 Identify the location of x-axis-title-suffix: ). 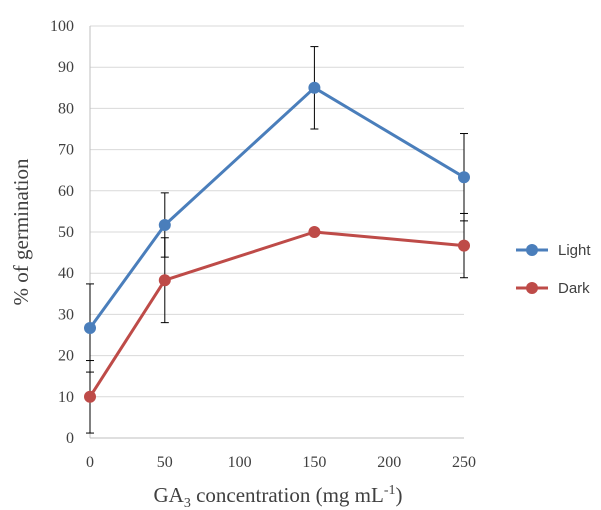
(399, 495).